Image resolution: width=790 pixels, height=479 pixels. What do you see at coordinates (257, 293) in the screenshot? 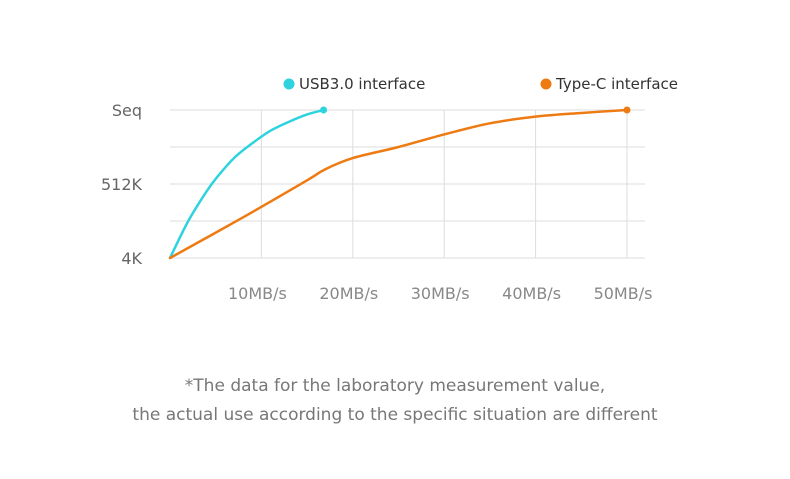
I see `x-tick-label: 10MB/s` at bounding box center [257, 293].